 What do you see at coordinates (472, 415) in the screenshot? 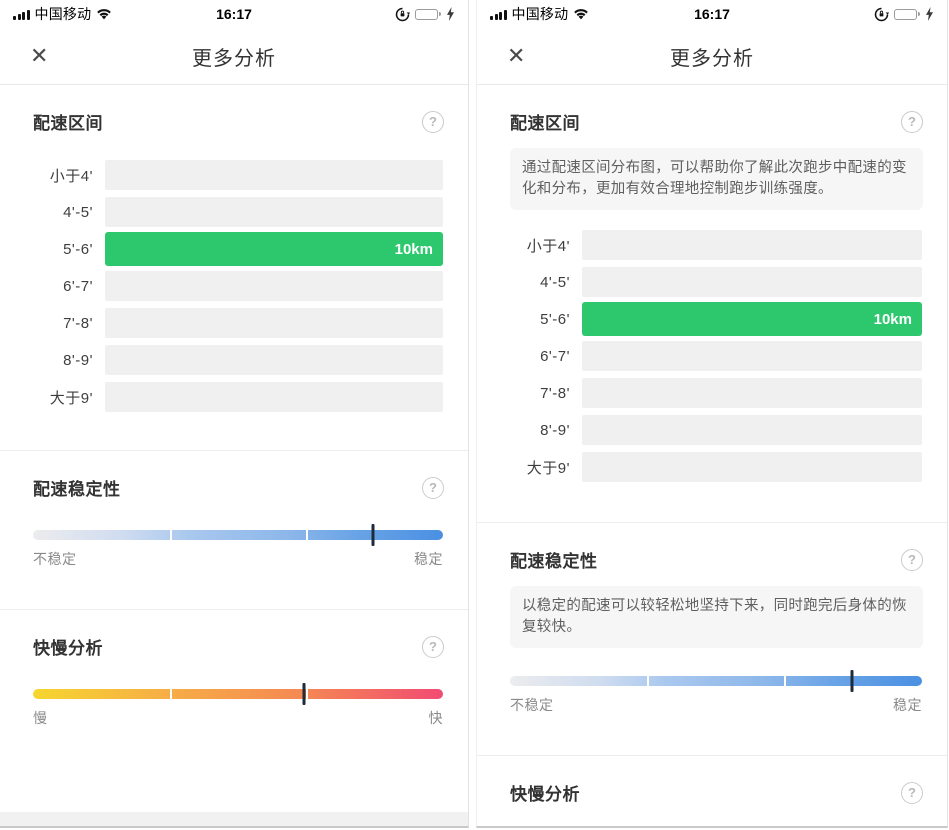
I see `screenshot-gap` at bounding box center [472, 415].